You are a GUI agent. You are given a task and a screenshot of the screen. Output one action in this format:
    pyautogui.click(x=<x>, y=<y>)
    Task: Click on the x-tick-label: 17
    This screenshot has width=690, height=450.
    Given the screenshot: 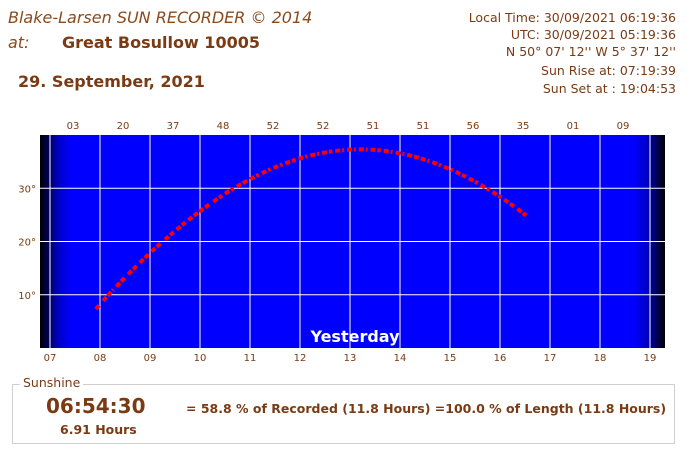 What is the action you would take?
    pyautogui.click(x=550, y=358)
    